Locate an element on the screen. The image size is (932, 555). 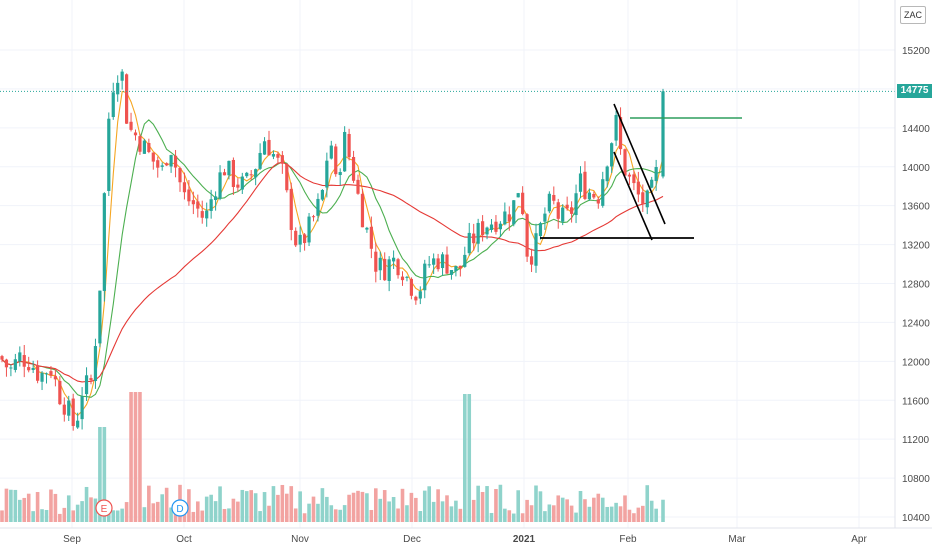
y-tick-label: 11200 is located at coordinates (916, 440).